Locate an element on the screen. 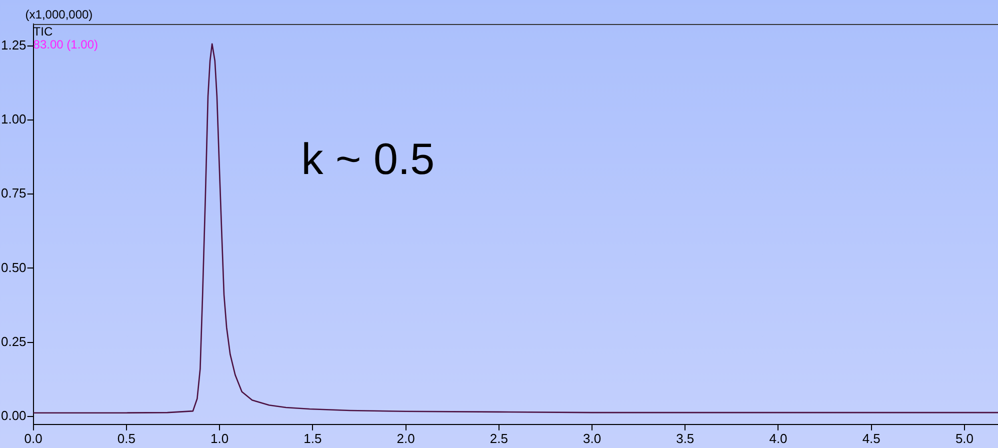  x-tick-label: 2.5 is located at coordinates (499, 438).